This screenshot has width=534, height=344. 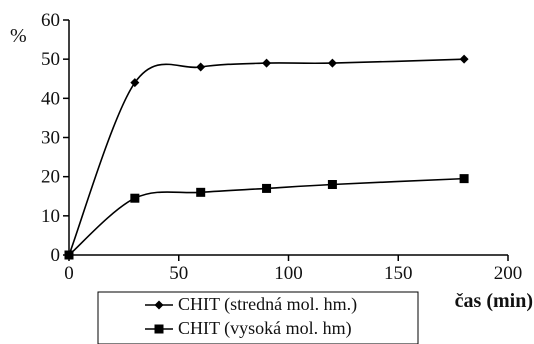 I want to click on x-tick-label: 50, so click(x=178, y=273).